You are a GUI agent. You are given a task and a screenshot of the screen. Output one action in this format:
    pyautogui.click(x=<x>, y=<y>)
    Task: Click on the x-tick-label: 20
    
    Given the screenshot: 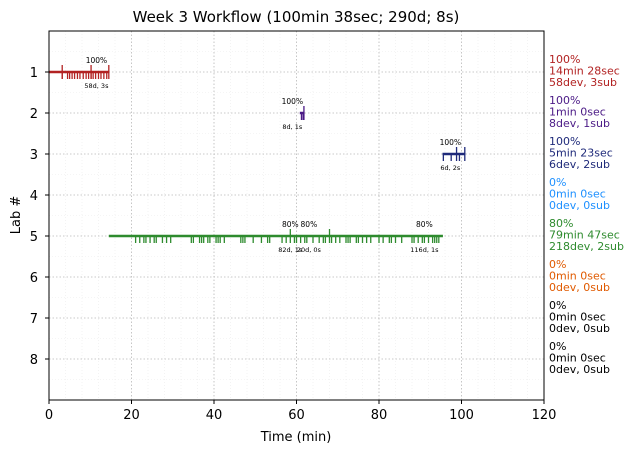 What is the action you would take?
    pyautogui.click(x=131, y=415)
    